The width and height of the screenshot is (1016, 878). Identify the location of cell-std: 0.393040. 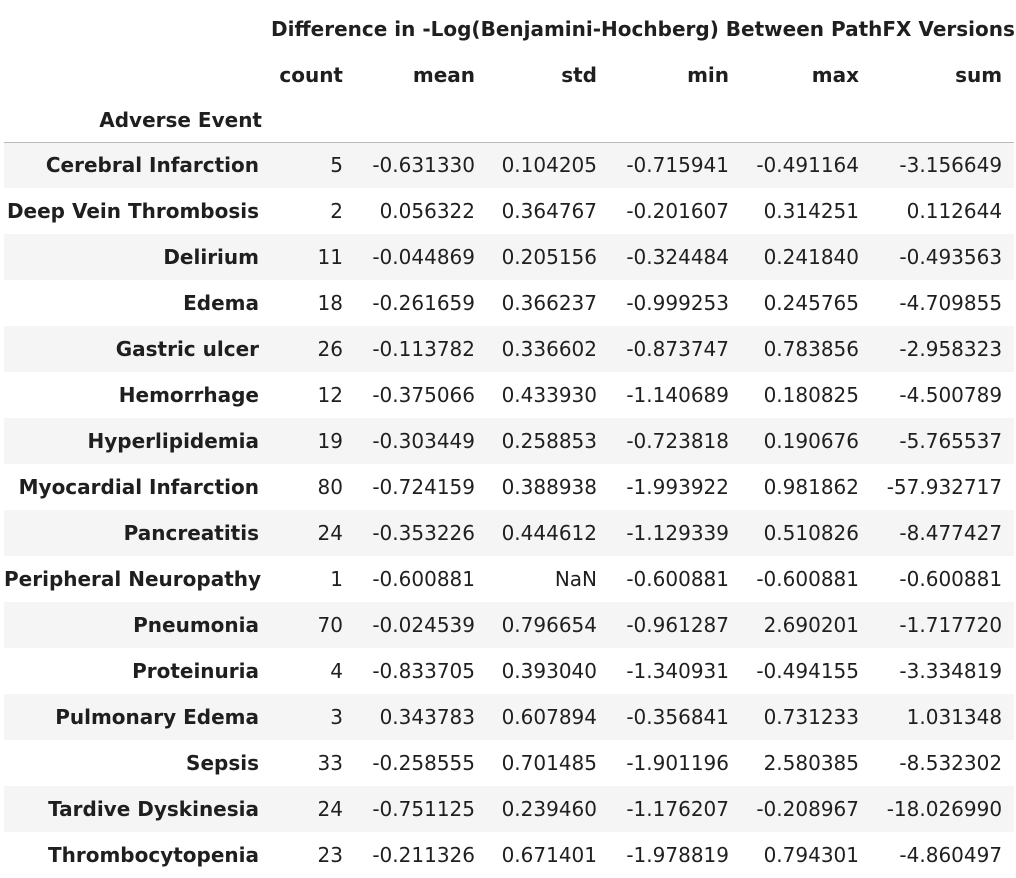
(549, 671).